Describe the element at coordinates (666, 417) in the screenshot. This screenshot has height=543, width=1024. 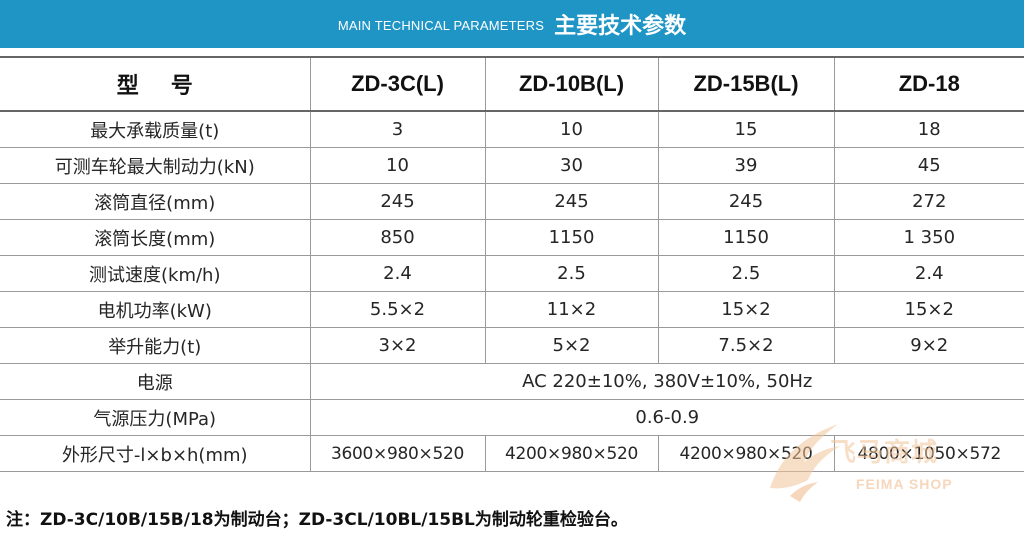
I see `merged-cell: 0.6-0.9` at that location.